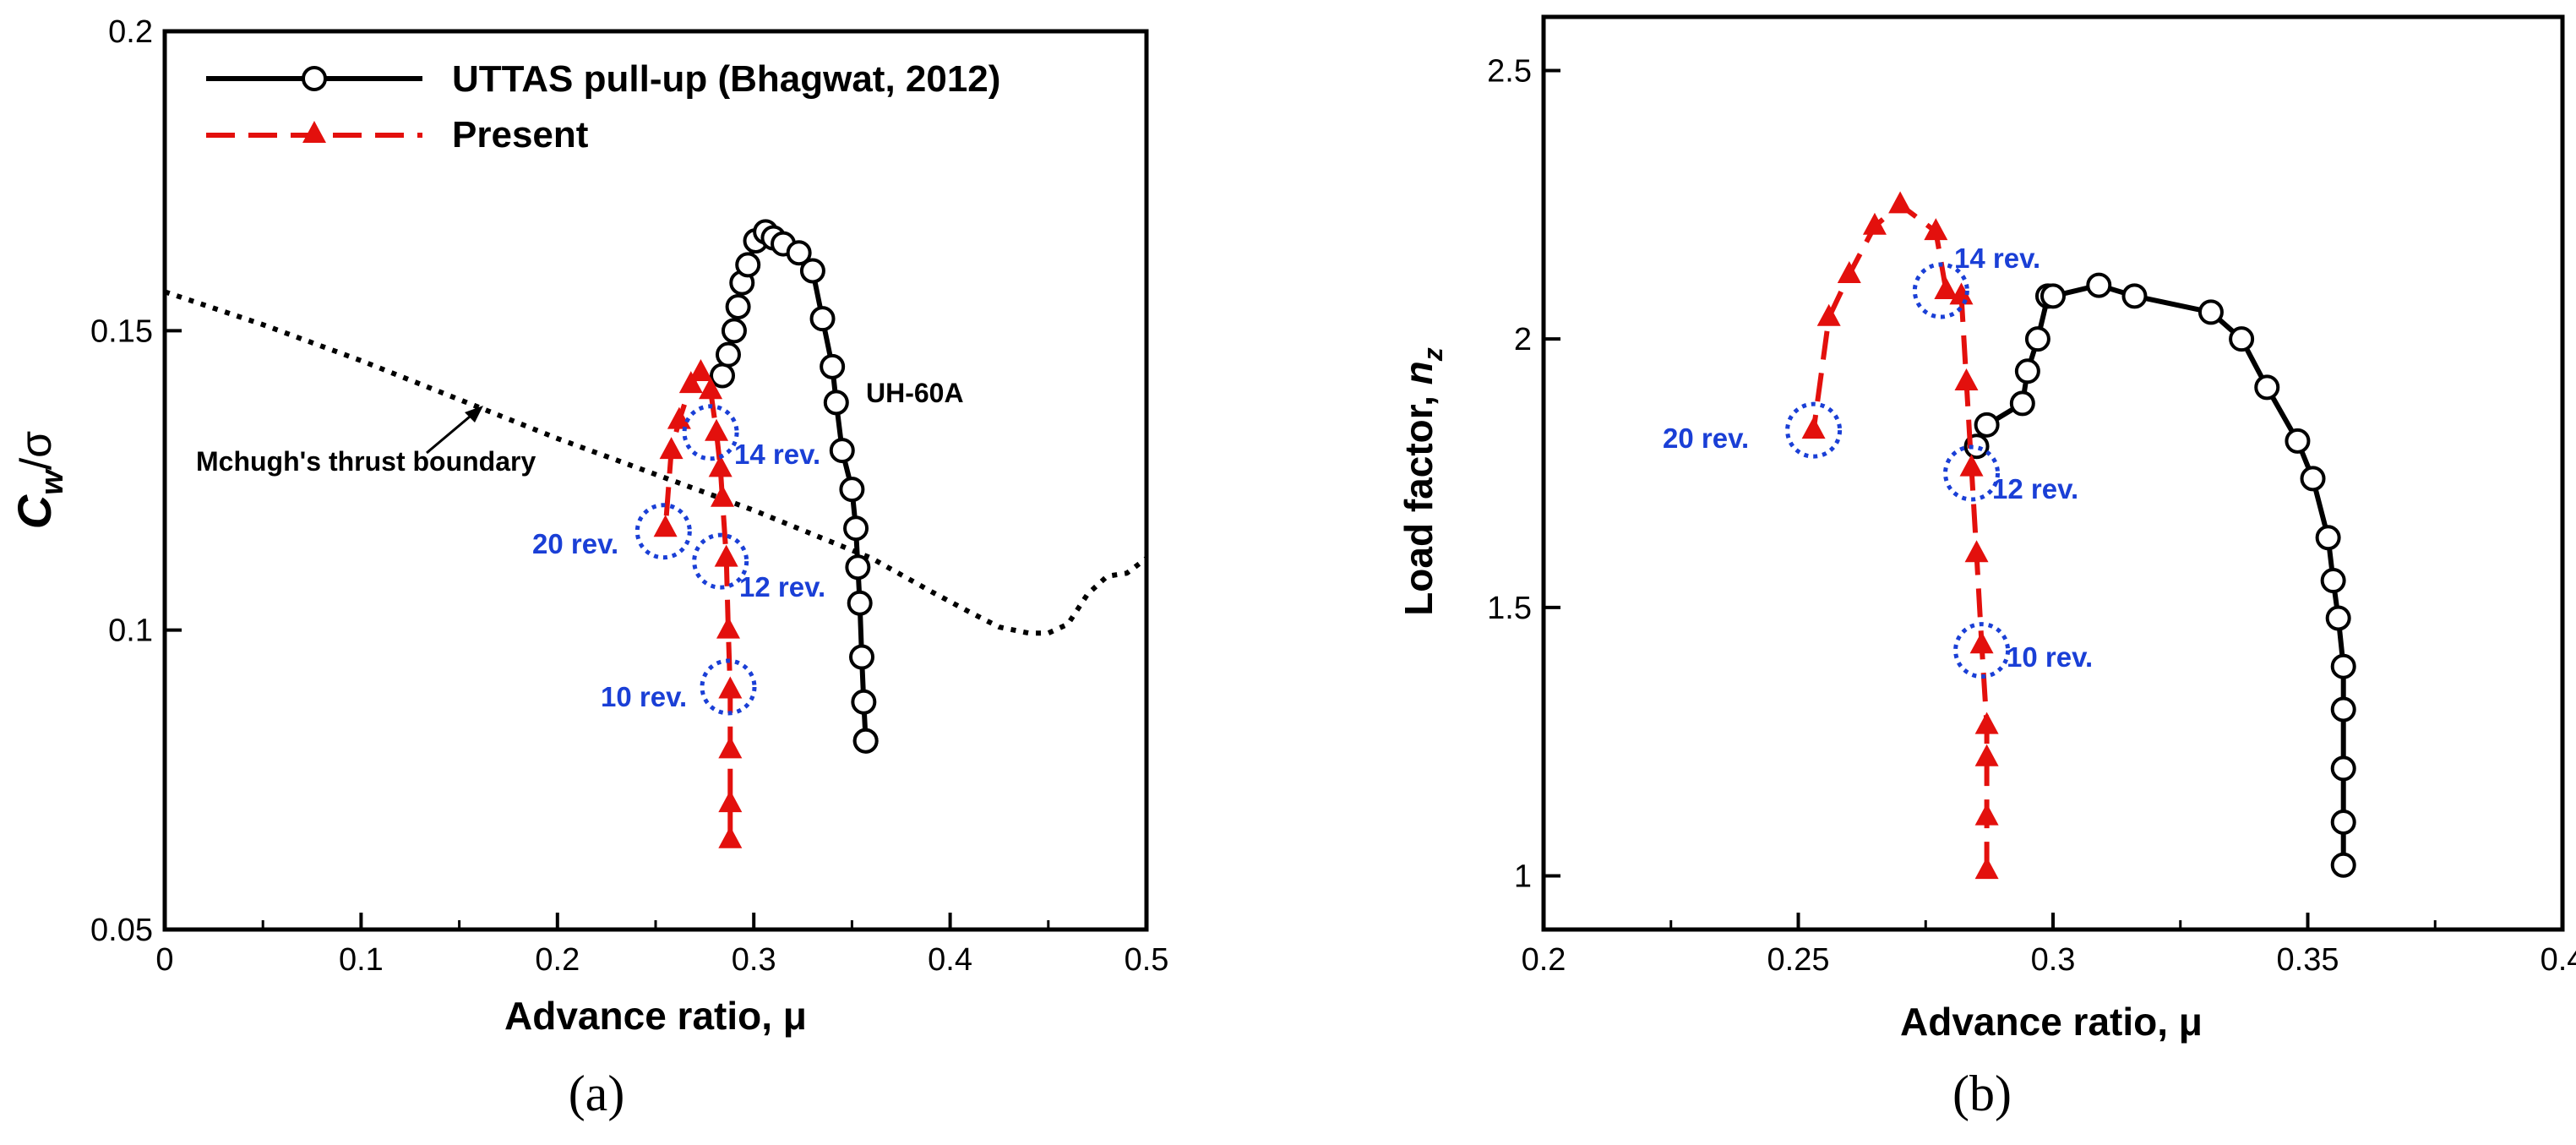 Image resolution: width=2576 pixels, height=1145 pixels. I want to click on legend-label-uttas: UTTAS pull-up (Bhagwat, 2012), so click(726, 79).